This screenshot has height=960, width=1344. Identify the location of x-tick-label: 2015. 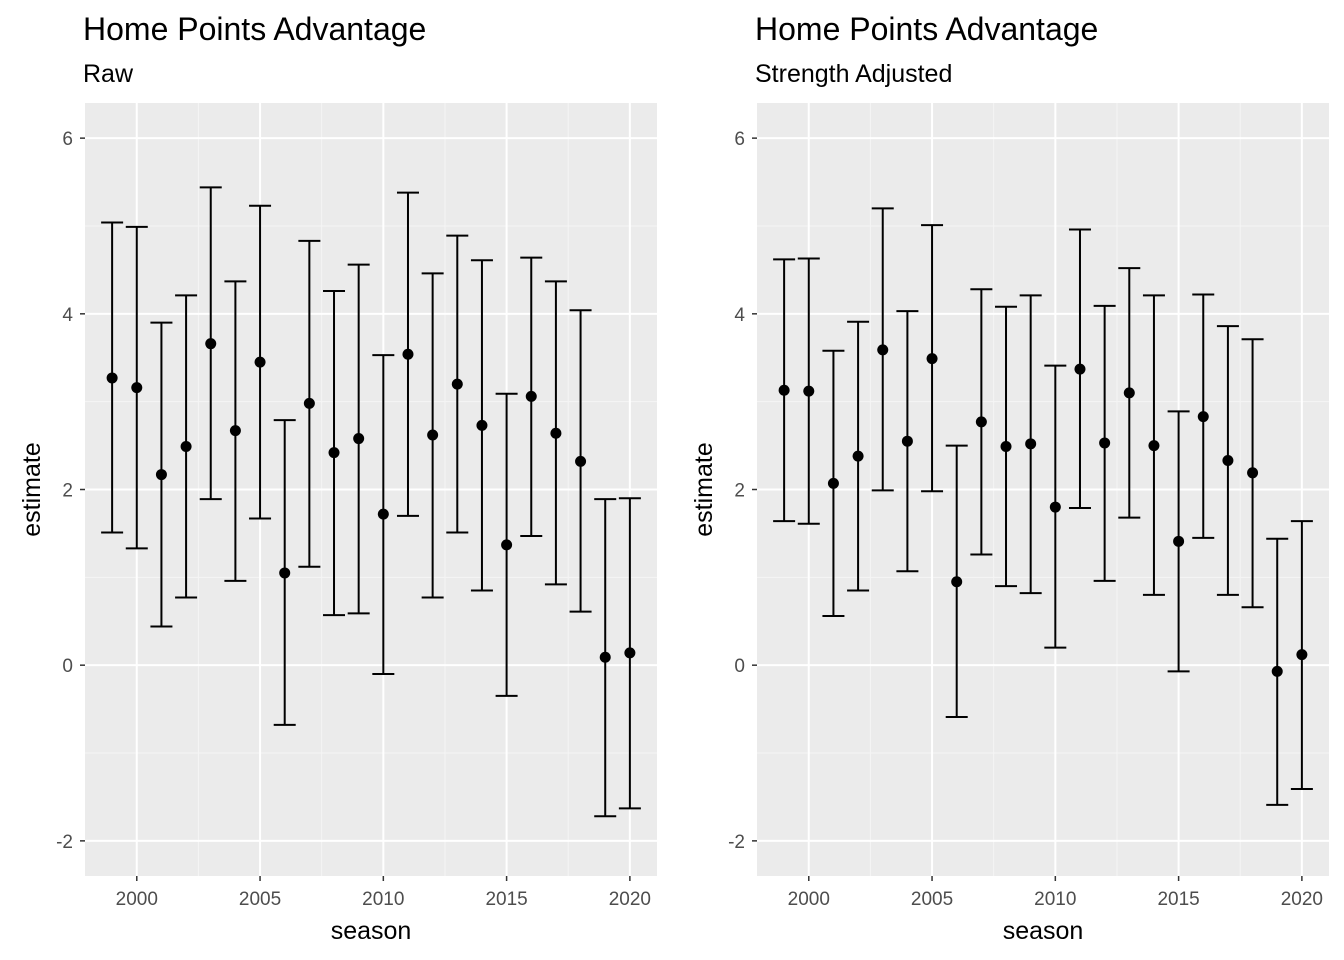
(506, 899).